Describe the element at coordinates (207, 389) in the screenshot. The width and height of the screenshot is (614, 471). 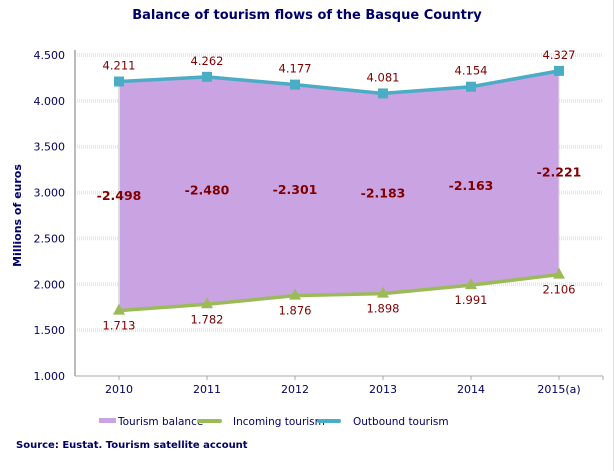
I see `x-tick-label: 2011` at that location.